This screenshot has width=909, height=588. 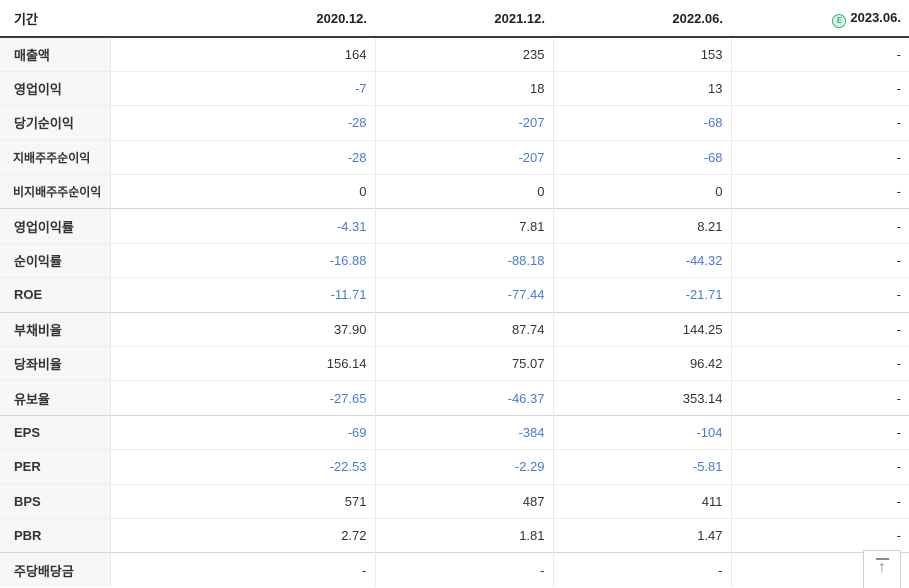 I want to click on value-cell: 13, so click(x=641, y=88).